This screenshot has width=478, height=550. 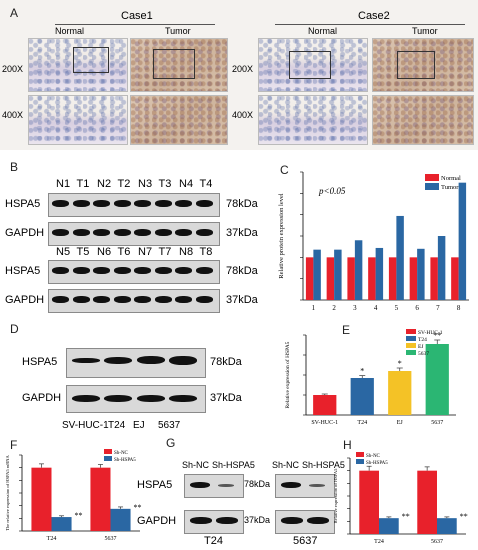 I want to click on lane-label: T24, so click(x=117, y=425).